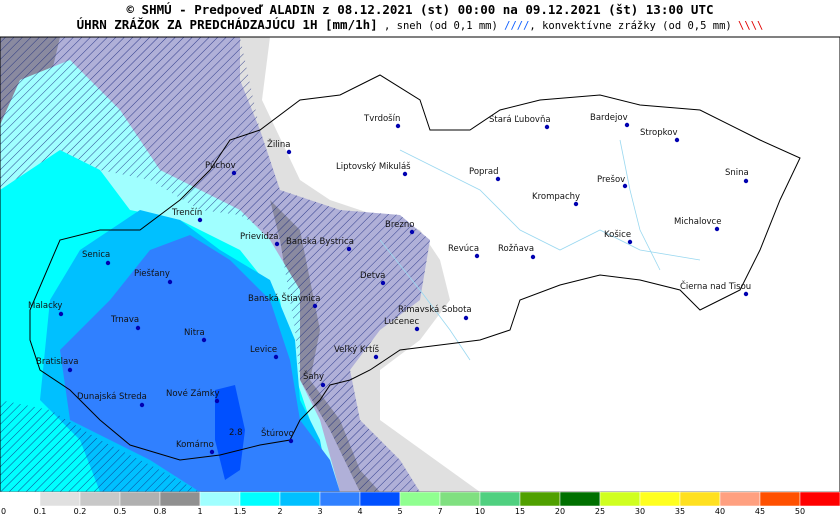 Image resolution: width=840 pixels, height=517 pixels. I want to click on legend-label: 30, so click(640, 511).